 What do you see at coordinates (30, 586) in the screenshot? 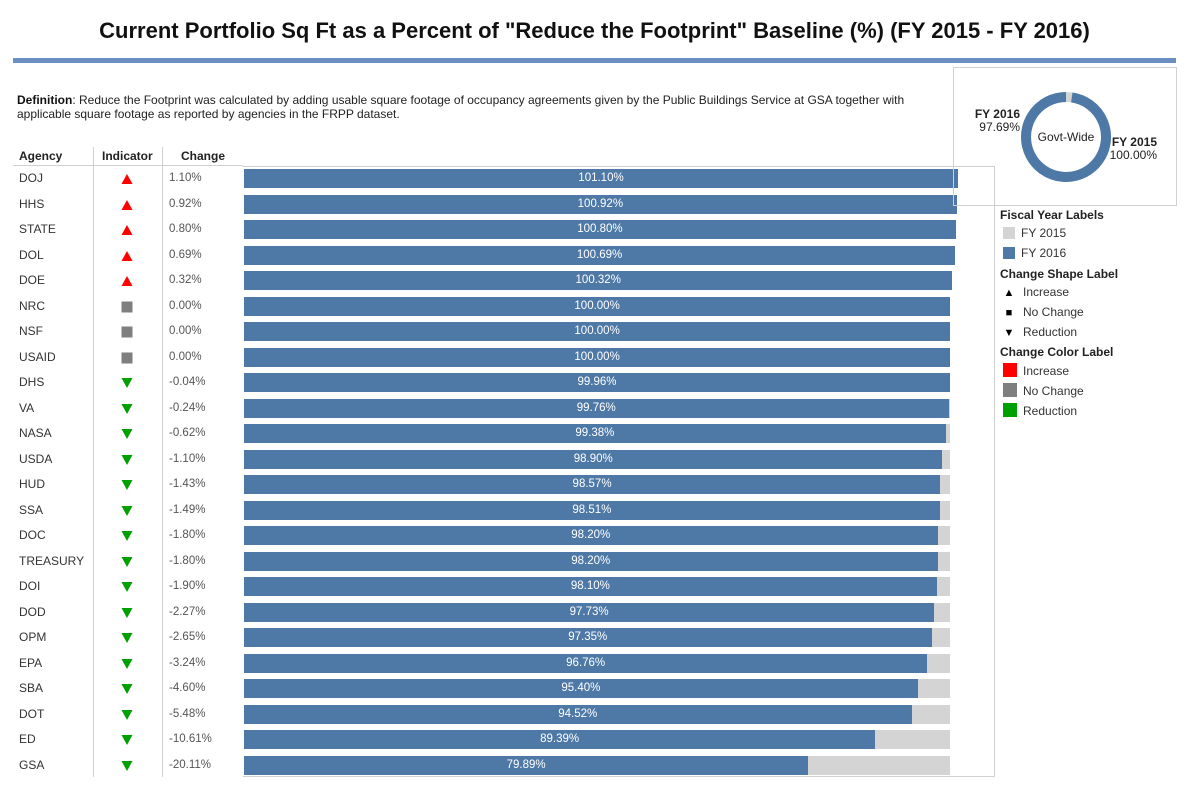
I see `agency-label: DOI` at bounding box center [30, 586].